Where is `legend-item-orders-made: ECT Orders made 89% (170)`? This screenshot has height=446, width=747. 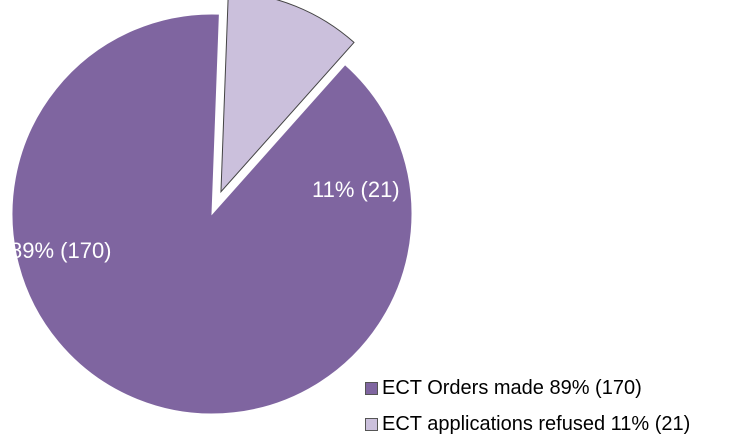
legend-item-orders-made: ECT Orders made 89% (170) is located at coordinates (527, 388).